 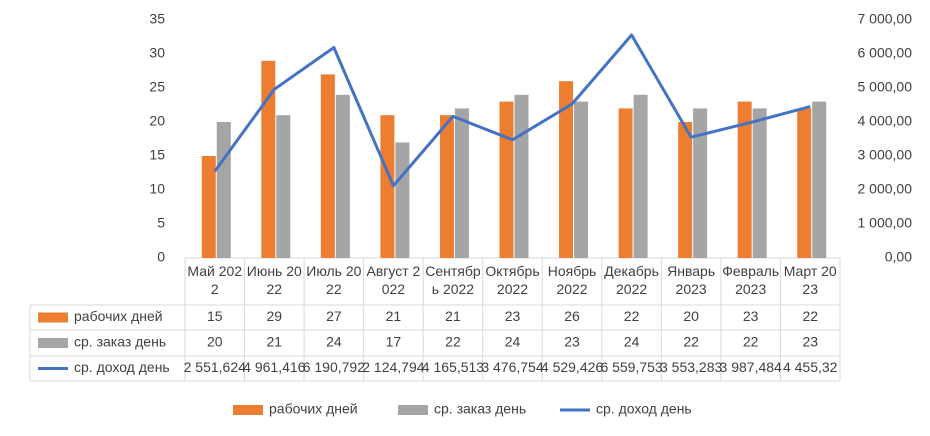 What do you see at coordinates (572, 280) in the screenshot?
I see `category-label: Ноябрь 2022` at bounding box center [572, 280].